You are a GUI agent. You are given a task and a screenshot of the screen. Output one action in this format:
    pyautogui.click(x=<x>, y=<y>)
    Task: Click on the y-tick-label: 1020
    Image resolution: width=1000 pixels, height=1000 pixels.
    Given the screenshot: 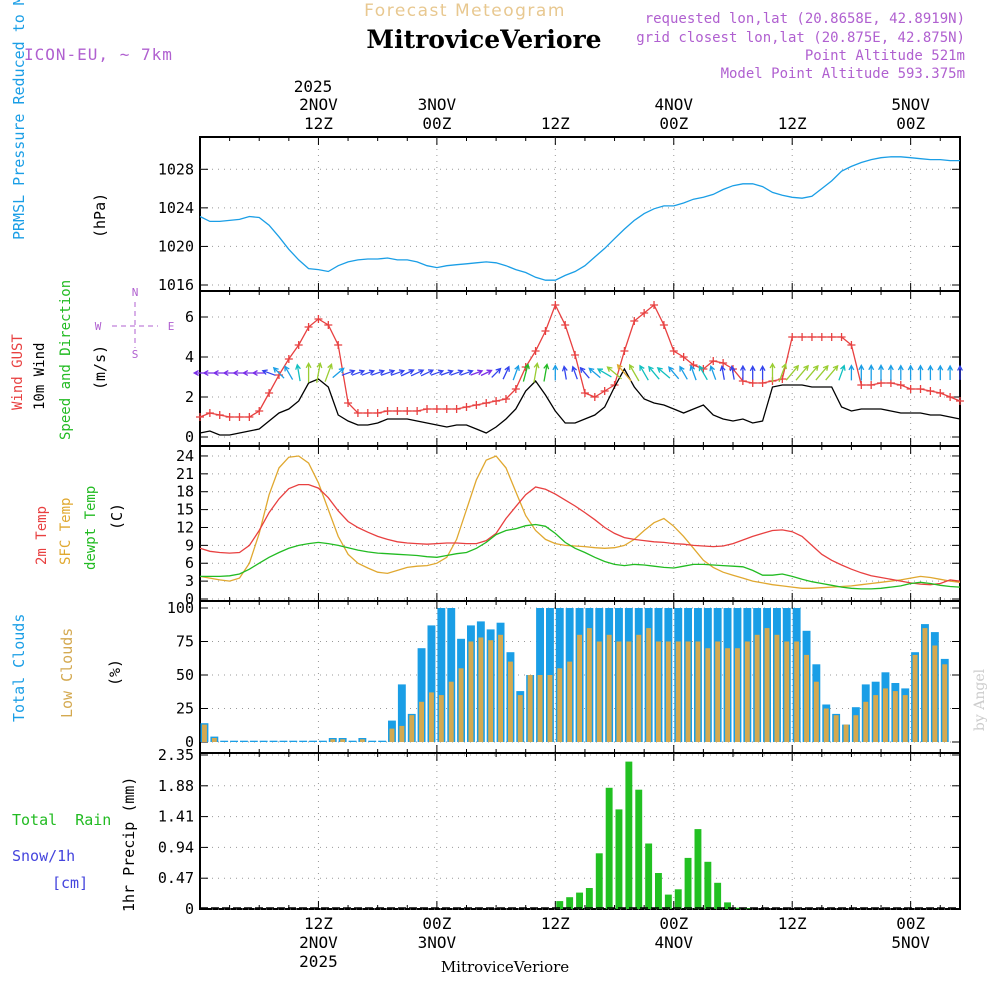 What is the action you would take?
    pyautogui.click(x=176, y=246)
    